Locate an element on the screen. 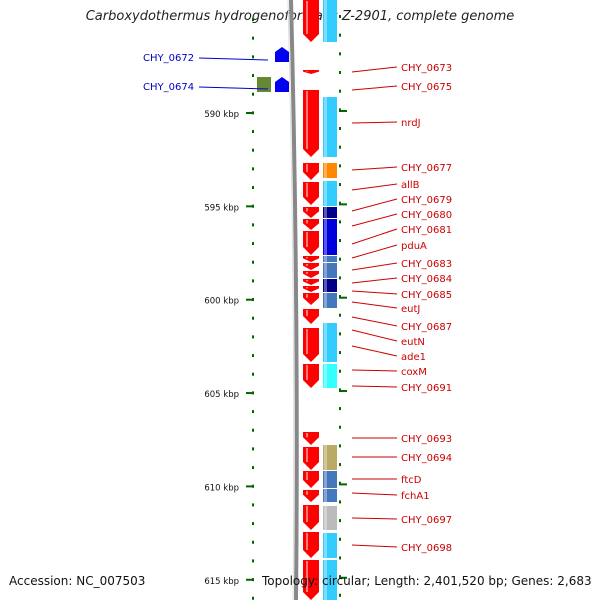 This screenshot has width=600, height=600. gene-label-right: CHY_0675 is located at coordinates (426, 87).